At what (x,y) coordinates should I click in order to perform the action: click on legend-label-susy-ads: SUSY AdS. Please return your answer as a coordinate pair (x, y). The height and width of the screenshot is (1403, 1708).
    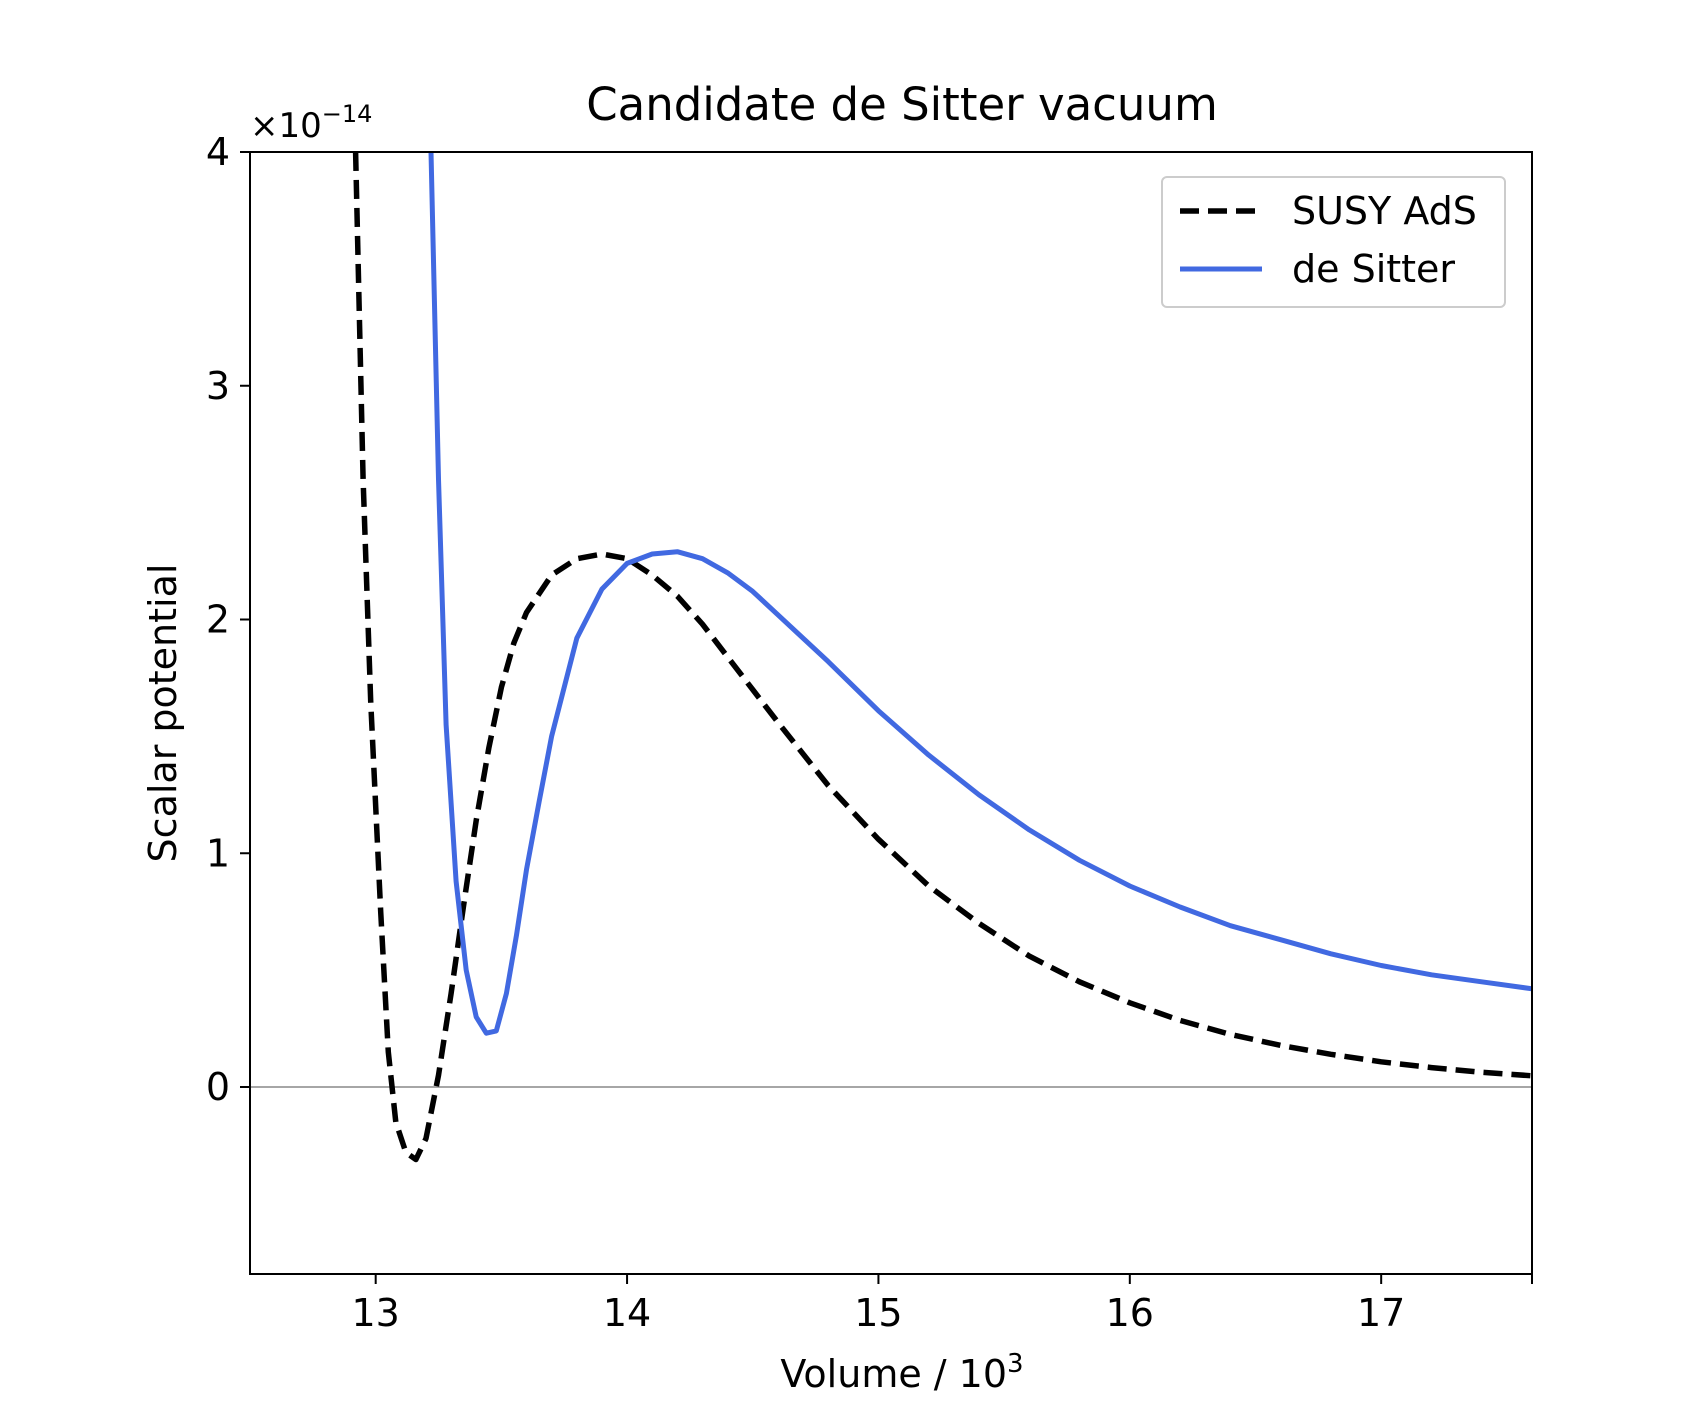
    Looking at the image, I should click on (1384, 211).